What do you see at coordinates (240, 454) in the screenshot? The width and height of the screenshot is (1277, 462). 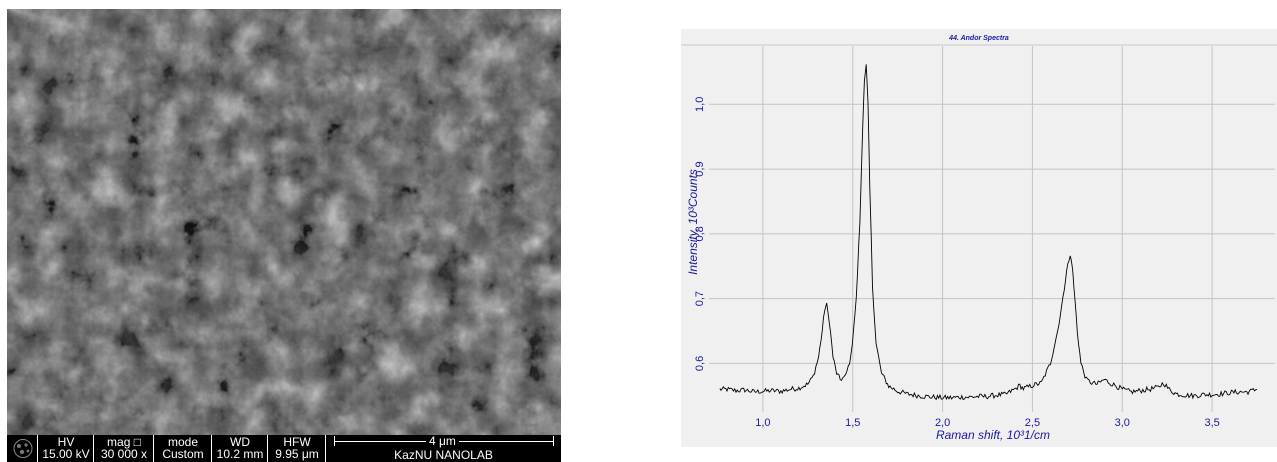 I see `wd-value: 10.2 mm` at bounding box center [240, 454].